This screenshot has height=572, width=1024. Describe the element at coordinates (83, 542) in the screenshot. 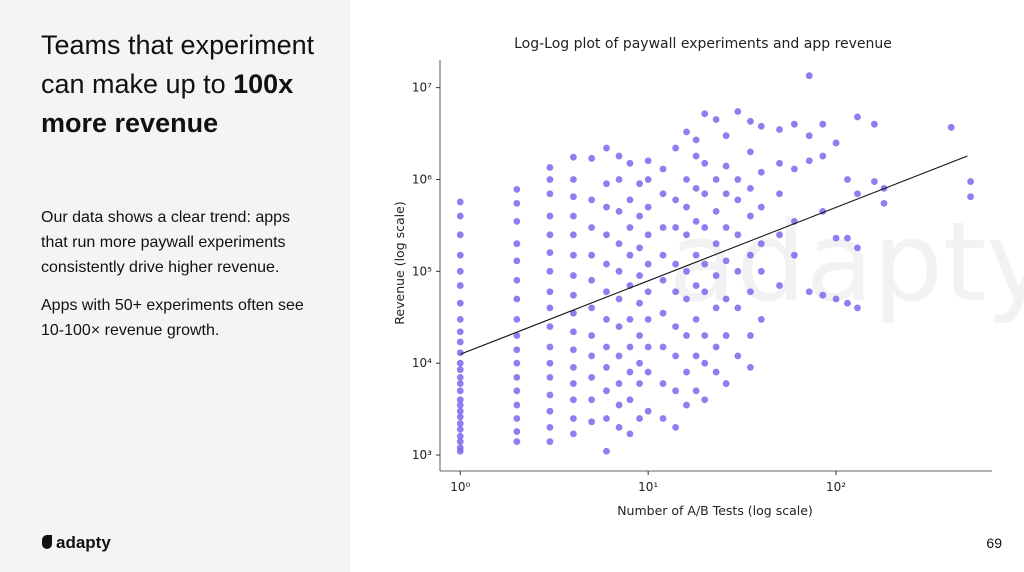

I see `logo-text: adapty` at that location.